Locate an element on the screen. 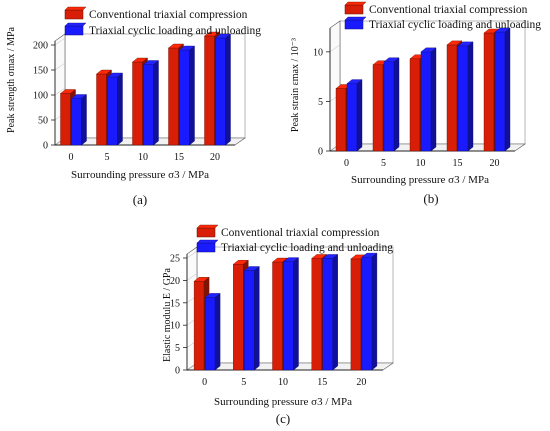  panel-caption: (c) is located at coordinates (283, 418).